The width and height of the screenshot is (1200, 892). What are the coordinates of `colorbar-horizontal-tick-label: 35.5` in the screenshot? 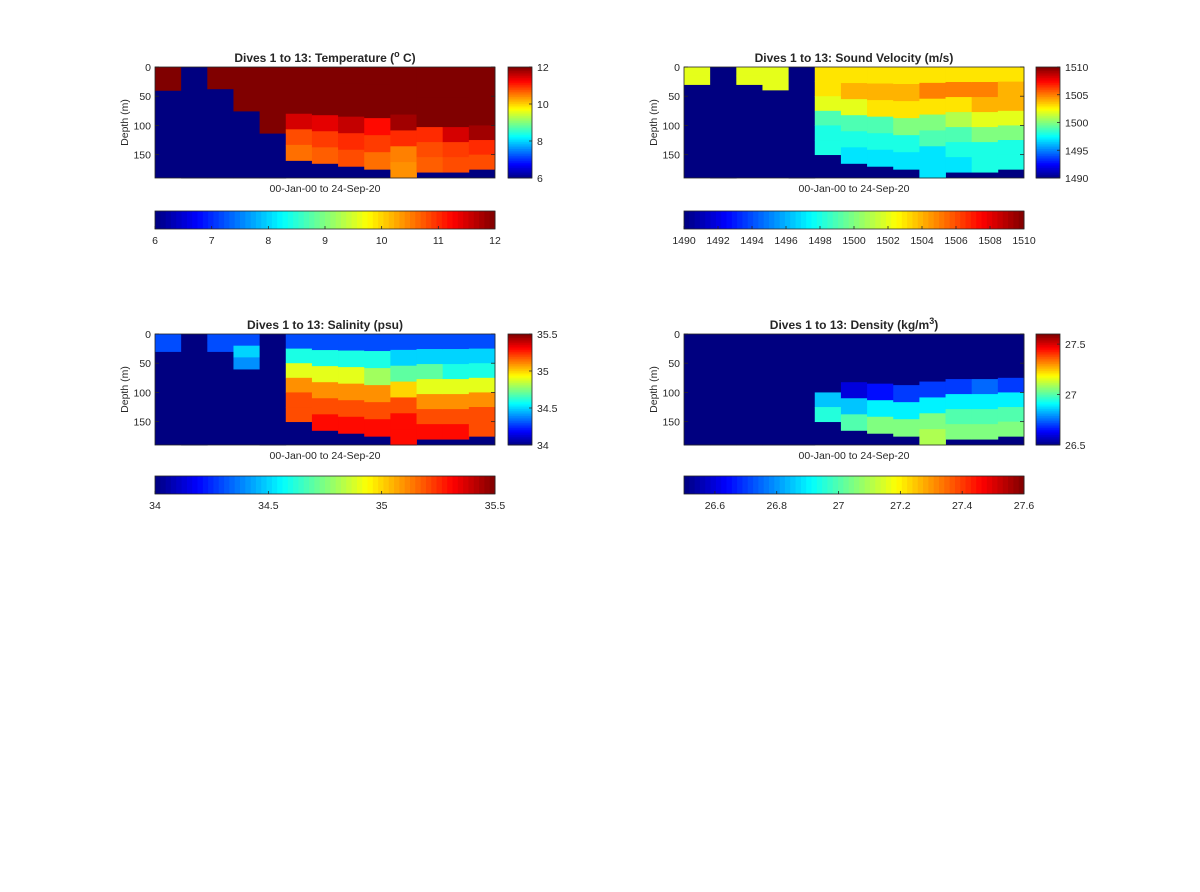 It's located at (495, 506).